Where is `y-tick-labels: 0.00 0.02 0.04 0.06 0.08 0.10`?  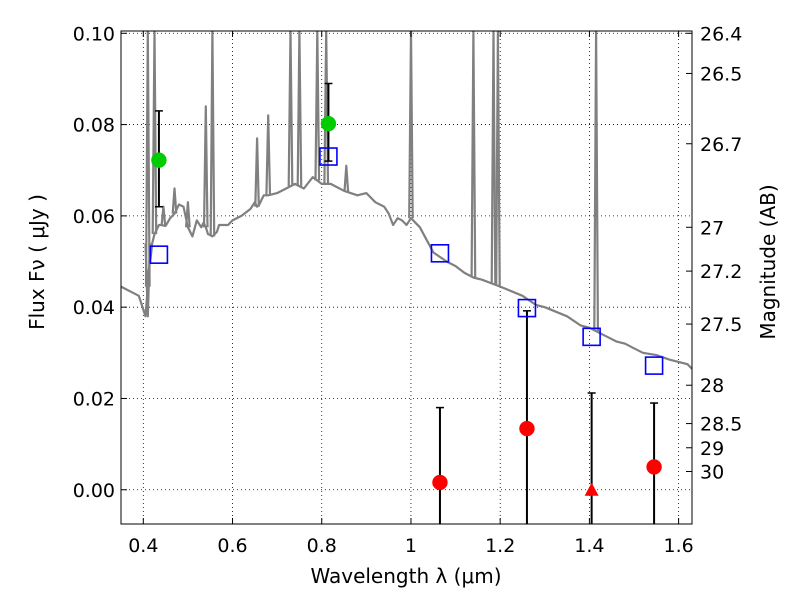 y-tick-labels: 0.00 0.02 0.04 0.06 0.08 0.10 is located at coordinates (94, 262).